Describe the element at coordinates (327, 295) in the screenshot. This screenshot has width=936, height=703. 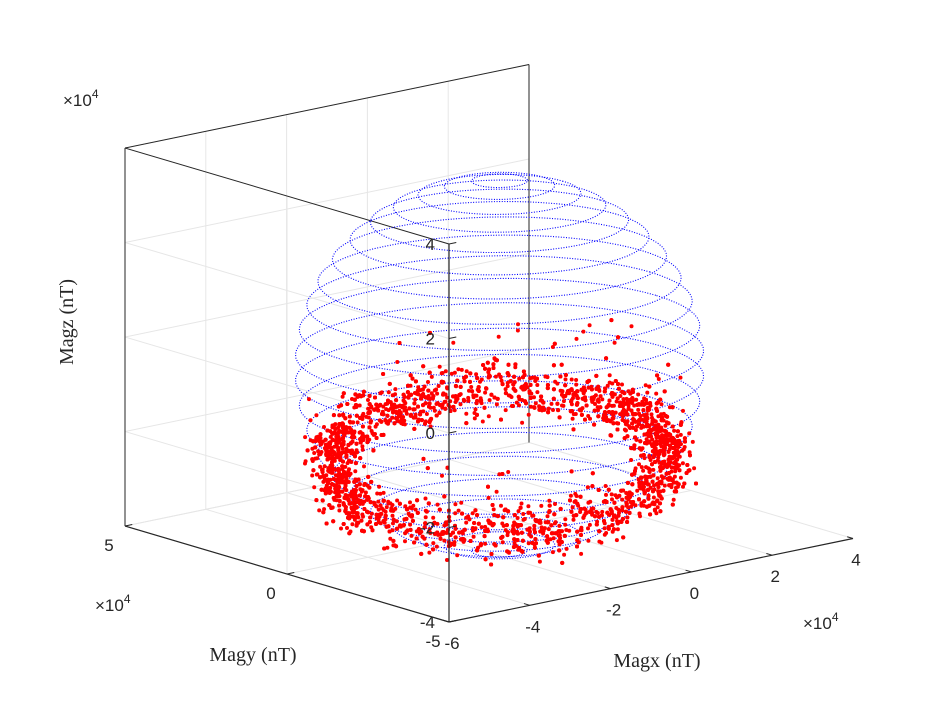
I see `grid-line-z` at that location.